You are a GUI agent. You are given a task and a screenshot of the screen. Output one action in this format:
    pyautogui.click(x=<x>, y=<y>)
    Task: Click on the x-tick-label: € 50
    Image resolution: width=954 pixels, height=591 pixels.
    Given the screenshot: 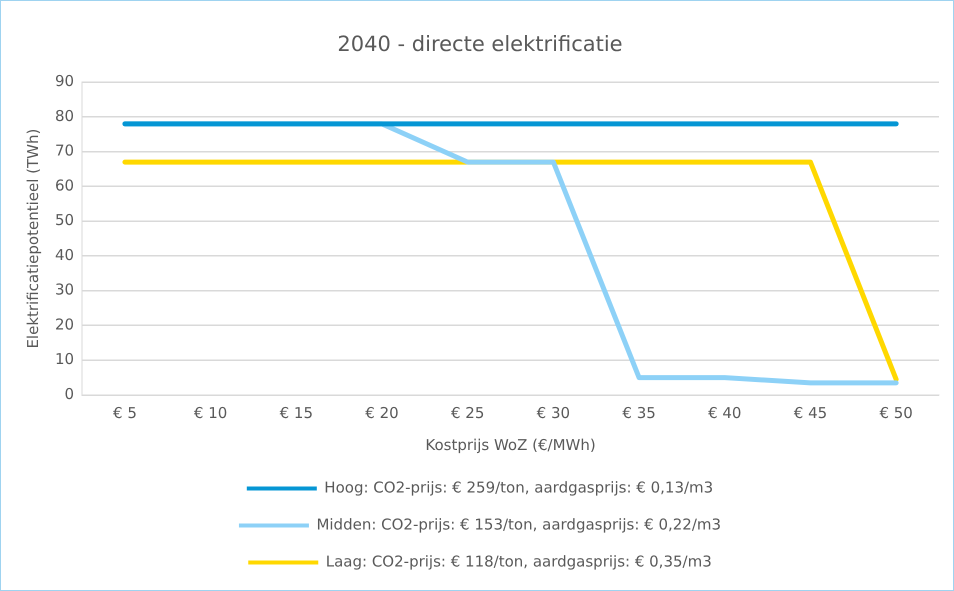 What is the action you would take?
    pyautogui.click(x=896, y=413)
    